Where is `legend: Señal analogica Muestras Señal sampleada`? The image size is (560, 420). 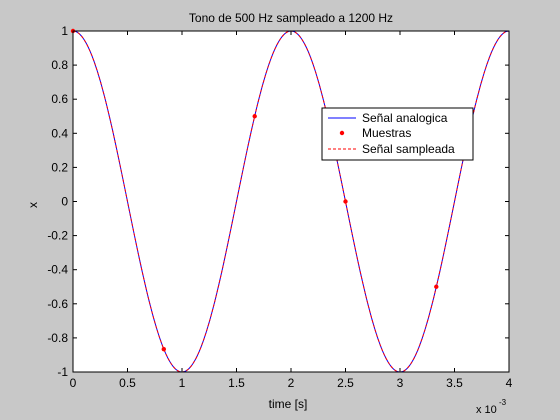 legend: Señal analogica Muestras Señal sampleada is located at coordinates (397, 134).